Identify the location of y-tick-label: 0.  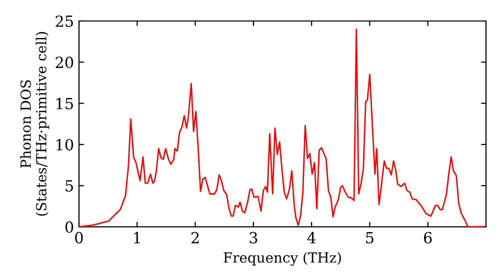
(69, 227).